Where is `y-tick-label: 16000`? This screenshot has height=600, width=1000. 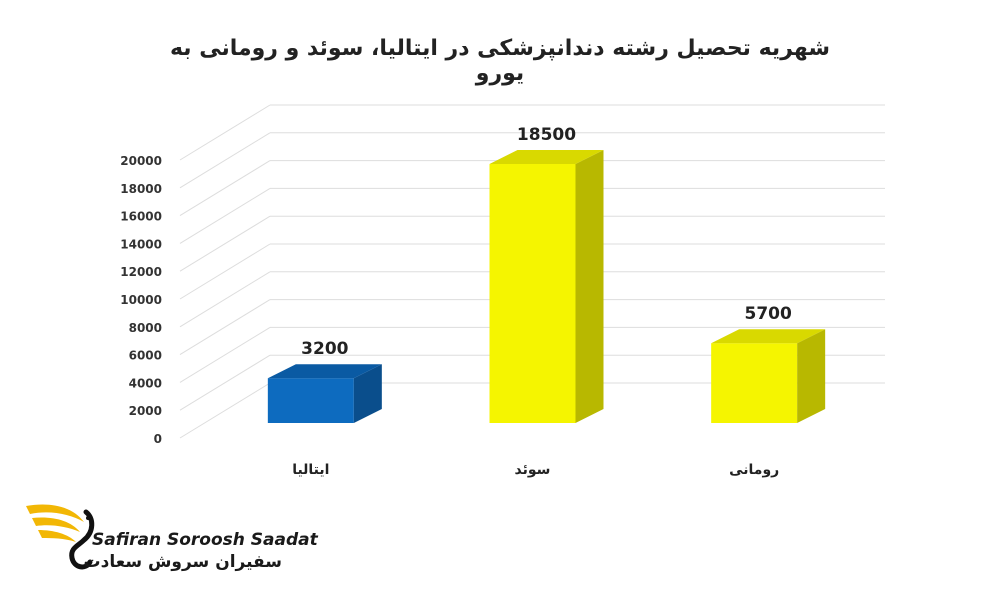 y-tick-label: 16000 is located at coordinates (141, 217).